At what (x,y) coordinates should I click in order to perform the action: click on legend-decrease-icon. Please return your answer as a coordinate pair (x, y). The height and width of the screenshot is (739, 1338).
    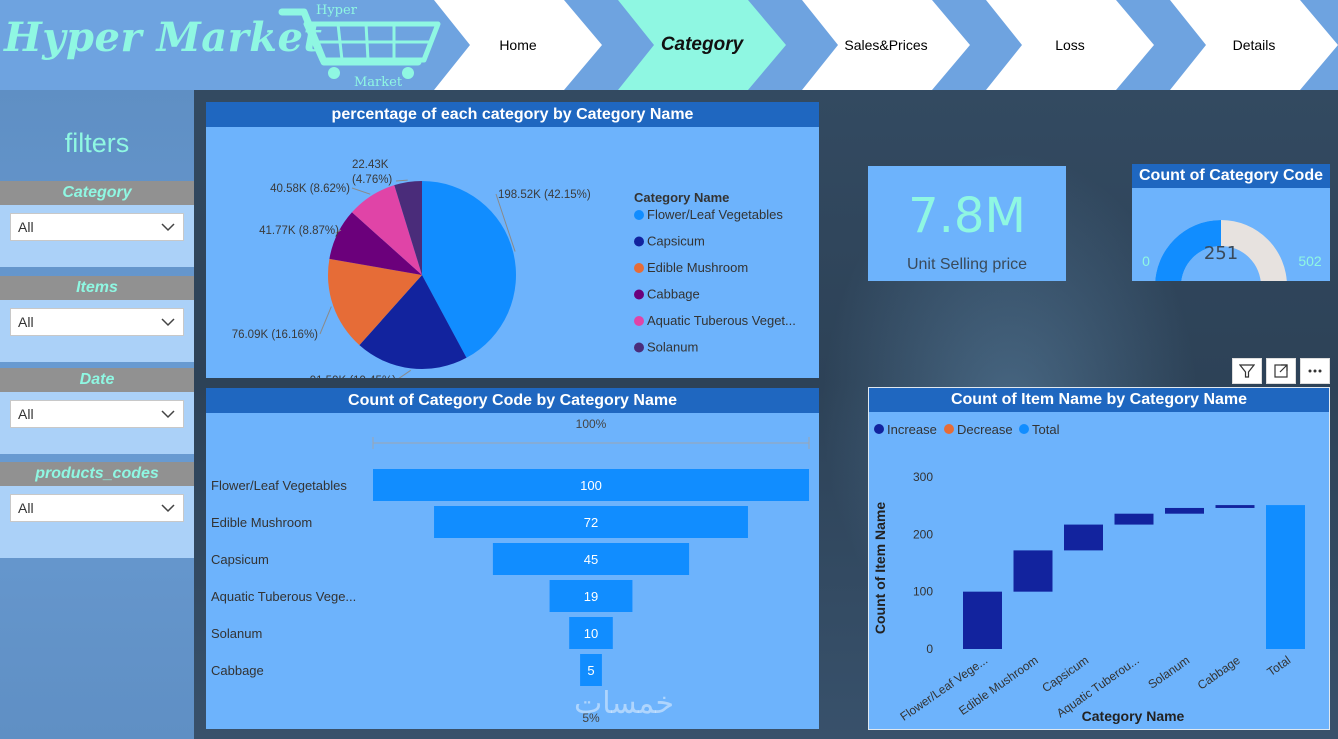
    Looking at the image, I should click on (949, 429).